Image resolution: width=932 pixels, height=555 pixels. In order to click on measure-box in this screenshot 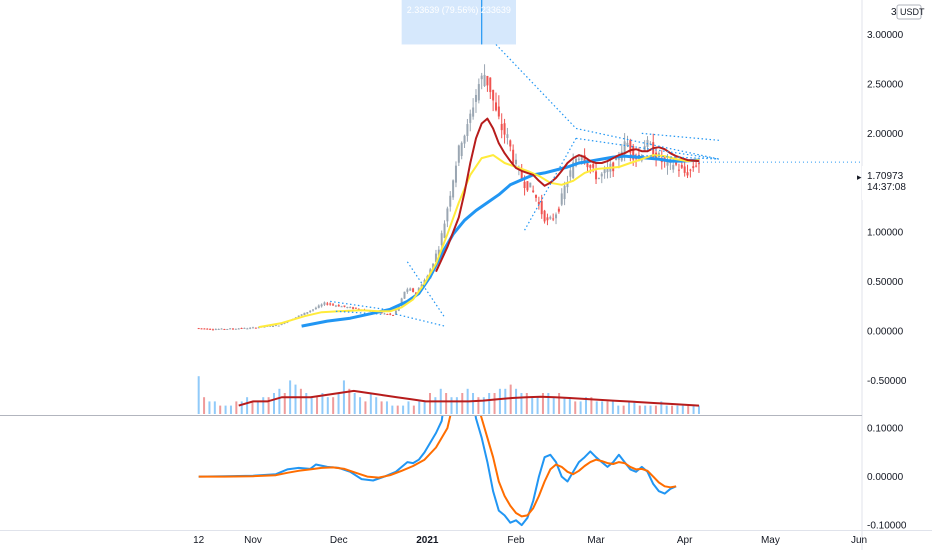, I will do `click(458, 22)`.